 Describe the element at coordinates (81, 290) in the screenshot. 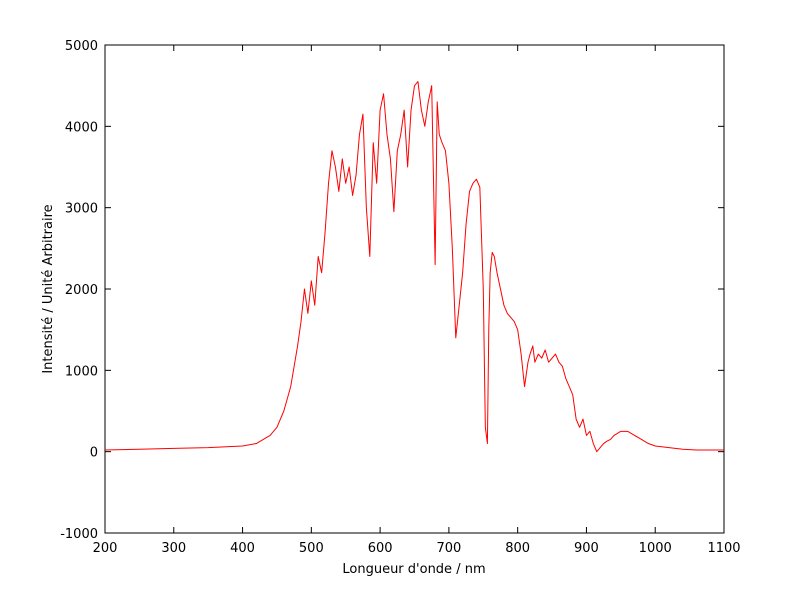

I see `y-tick-label: 2000` at that location.